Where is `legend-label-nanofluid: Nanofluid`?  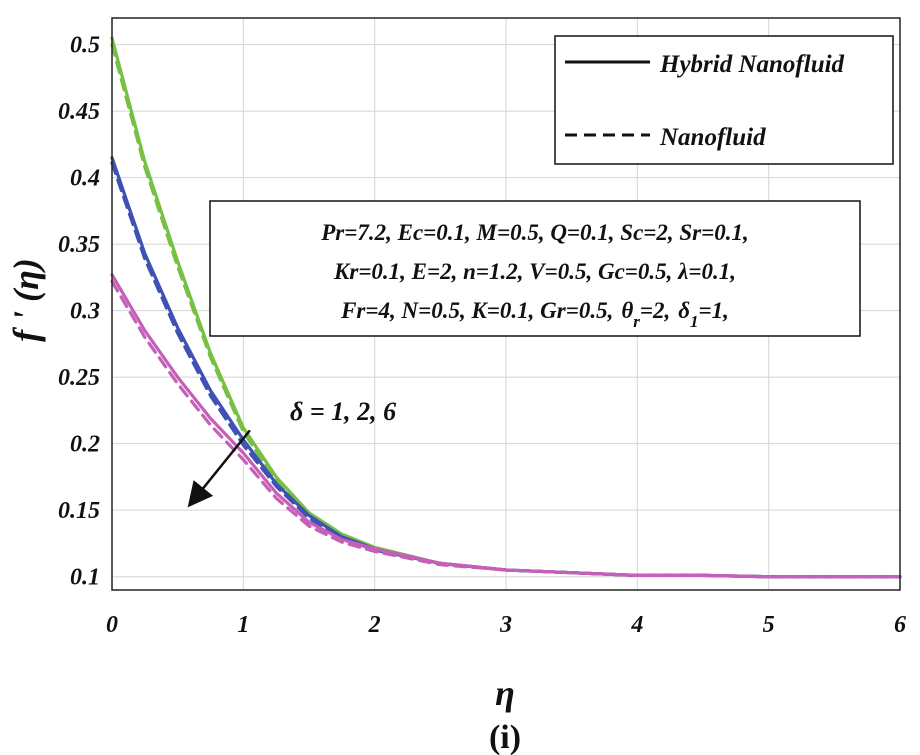
legend-label-nanofluid: Nanofluid is located at coordinates (712, 137).